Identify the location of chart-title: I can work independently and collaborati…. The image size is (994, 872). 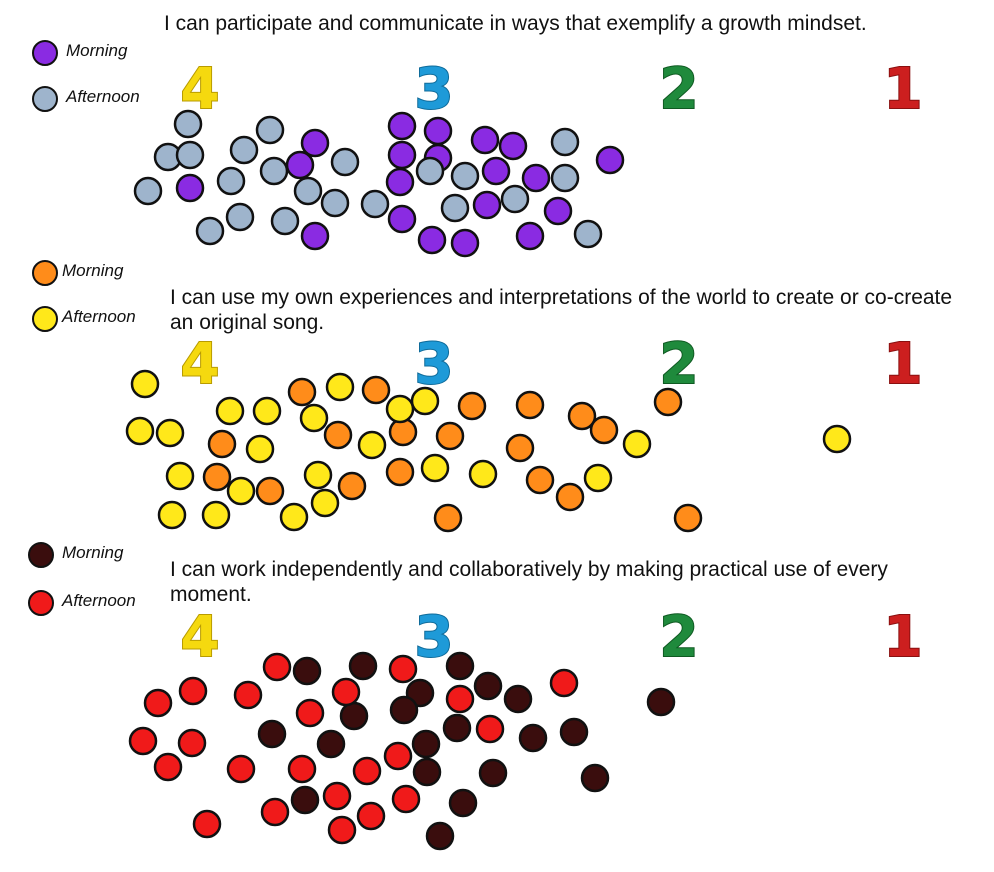
(529, 582).